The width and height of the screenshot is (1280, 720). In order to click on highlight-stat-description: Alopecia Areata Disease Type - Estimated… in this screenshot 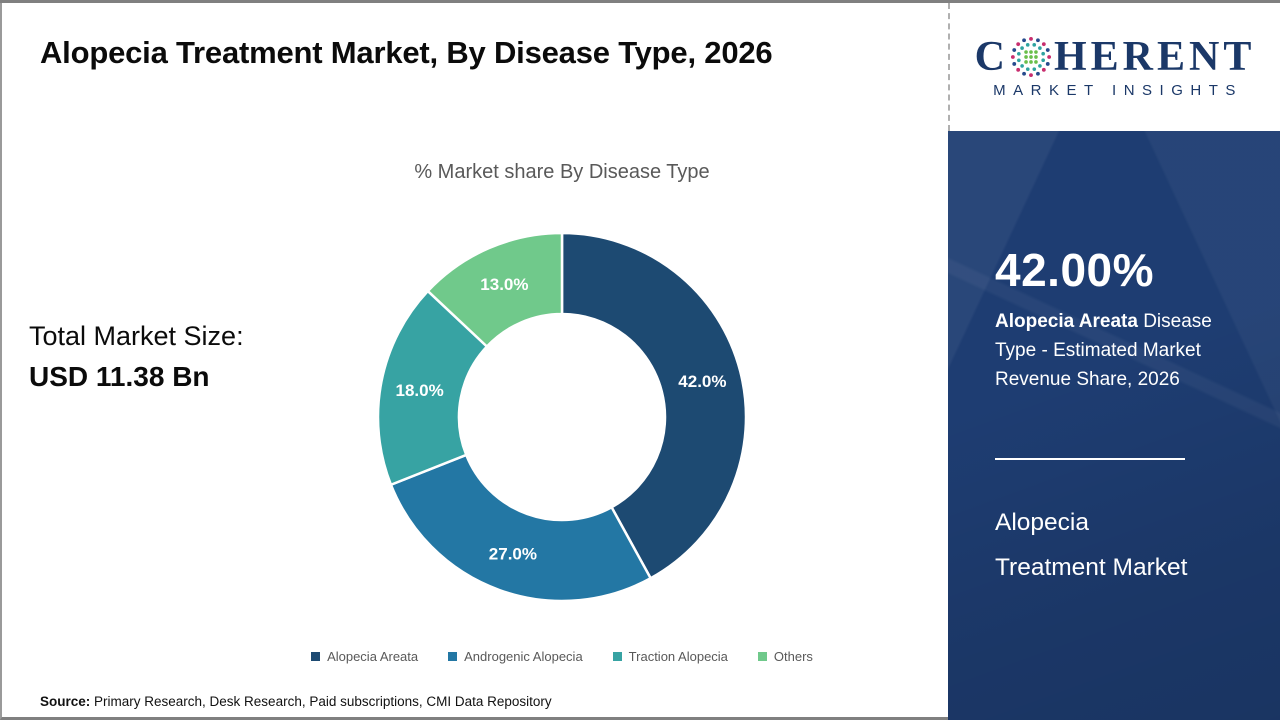, I will do `click(1120, 350)`.